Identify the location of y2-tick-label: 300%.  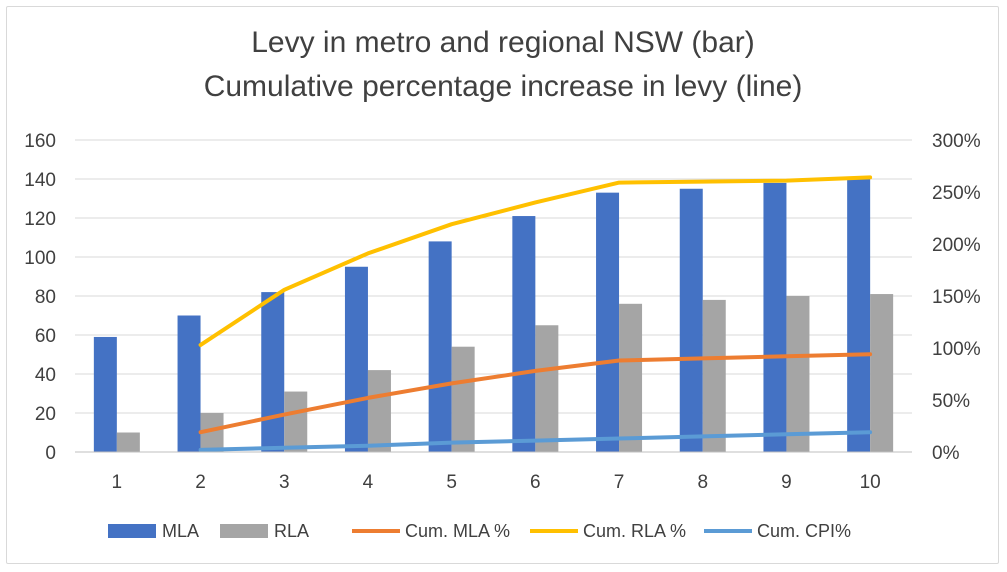
(956, 141).